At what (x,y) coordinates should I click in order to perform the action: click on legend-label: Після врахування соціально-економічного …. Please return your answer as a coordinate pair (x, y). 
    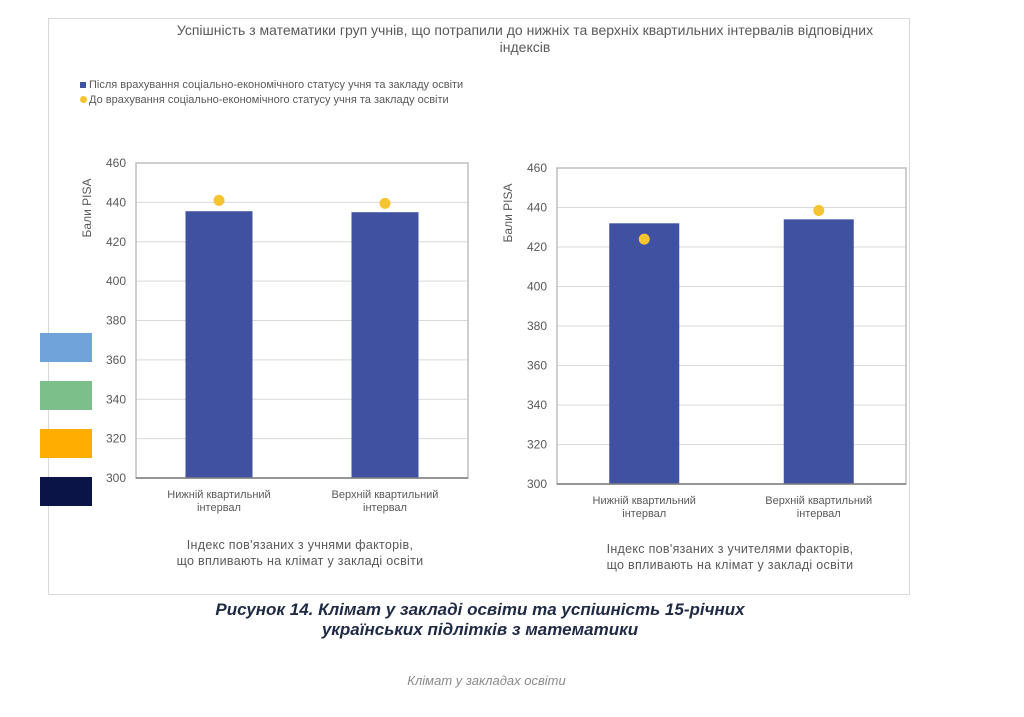
    Looking at the image, I should click on (276, 85).